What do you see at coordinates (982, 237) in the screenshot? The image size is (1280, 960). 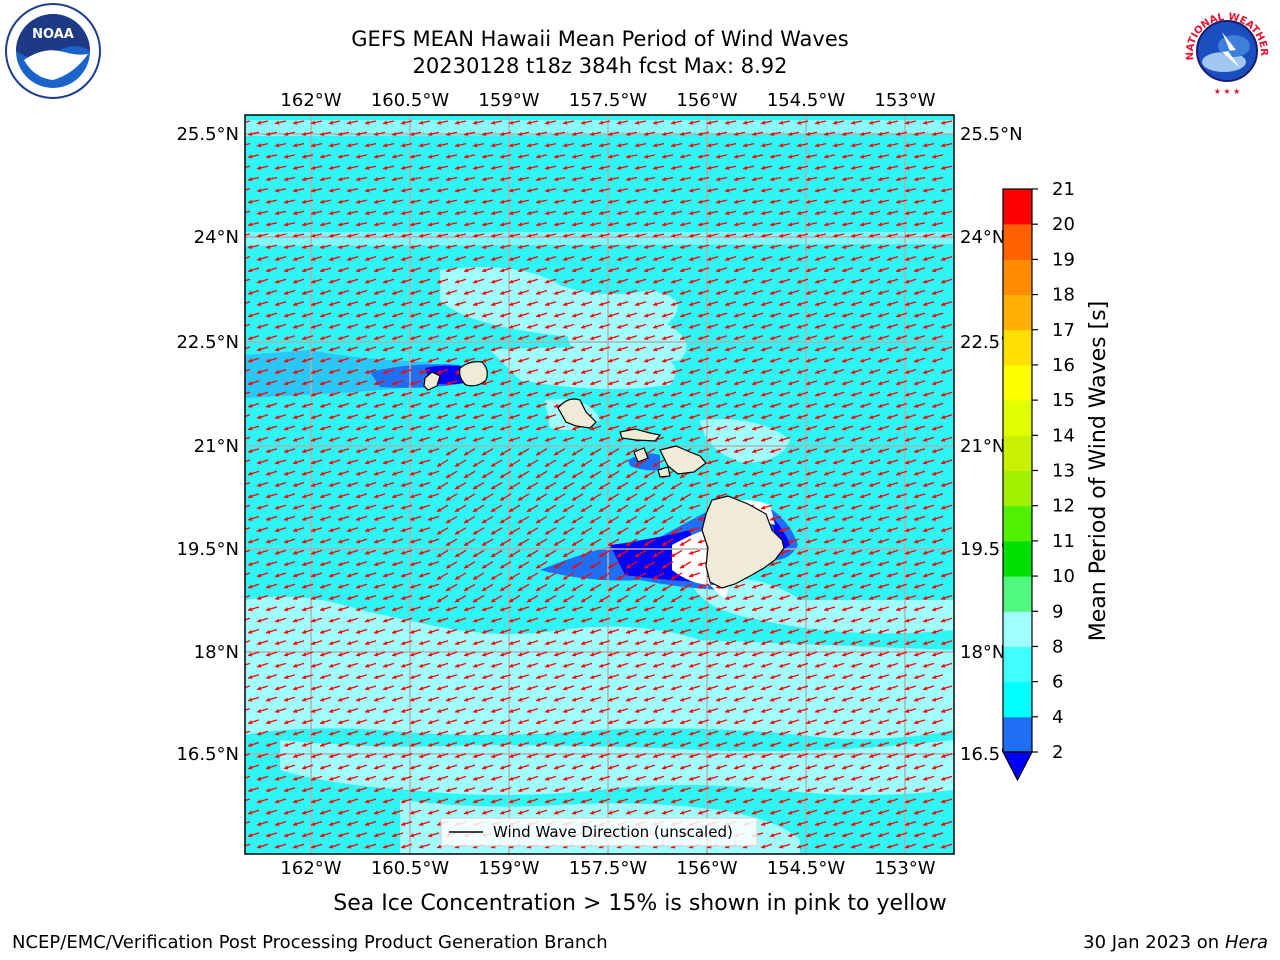 I see `lat-tick-right: 24°N` at bounding box center [982, 237].